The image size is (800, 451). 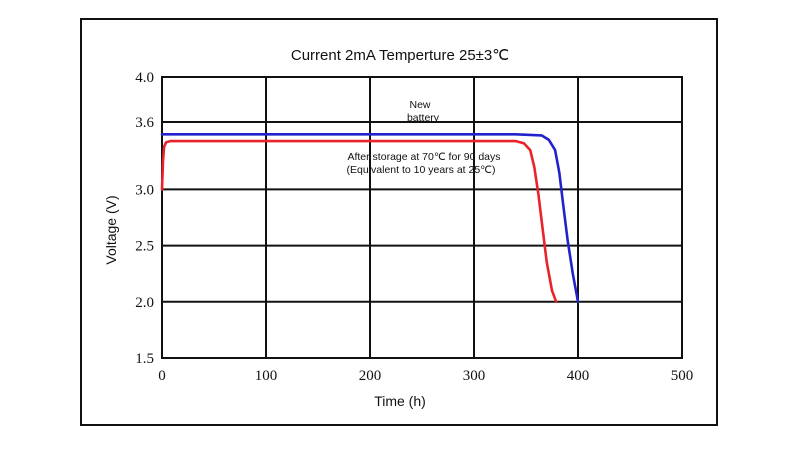 What do you see at coordinates (266, 376) in the screenshot?
I see `x-tick-label: 100` at bounding box center [266, 376].